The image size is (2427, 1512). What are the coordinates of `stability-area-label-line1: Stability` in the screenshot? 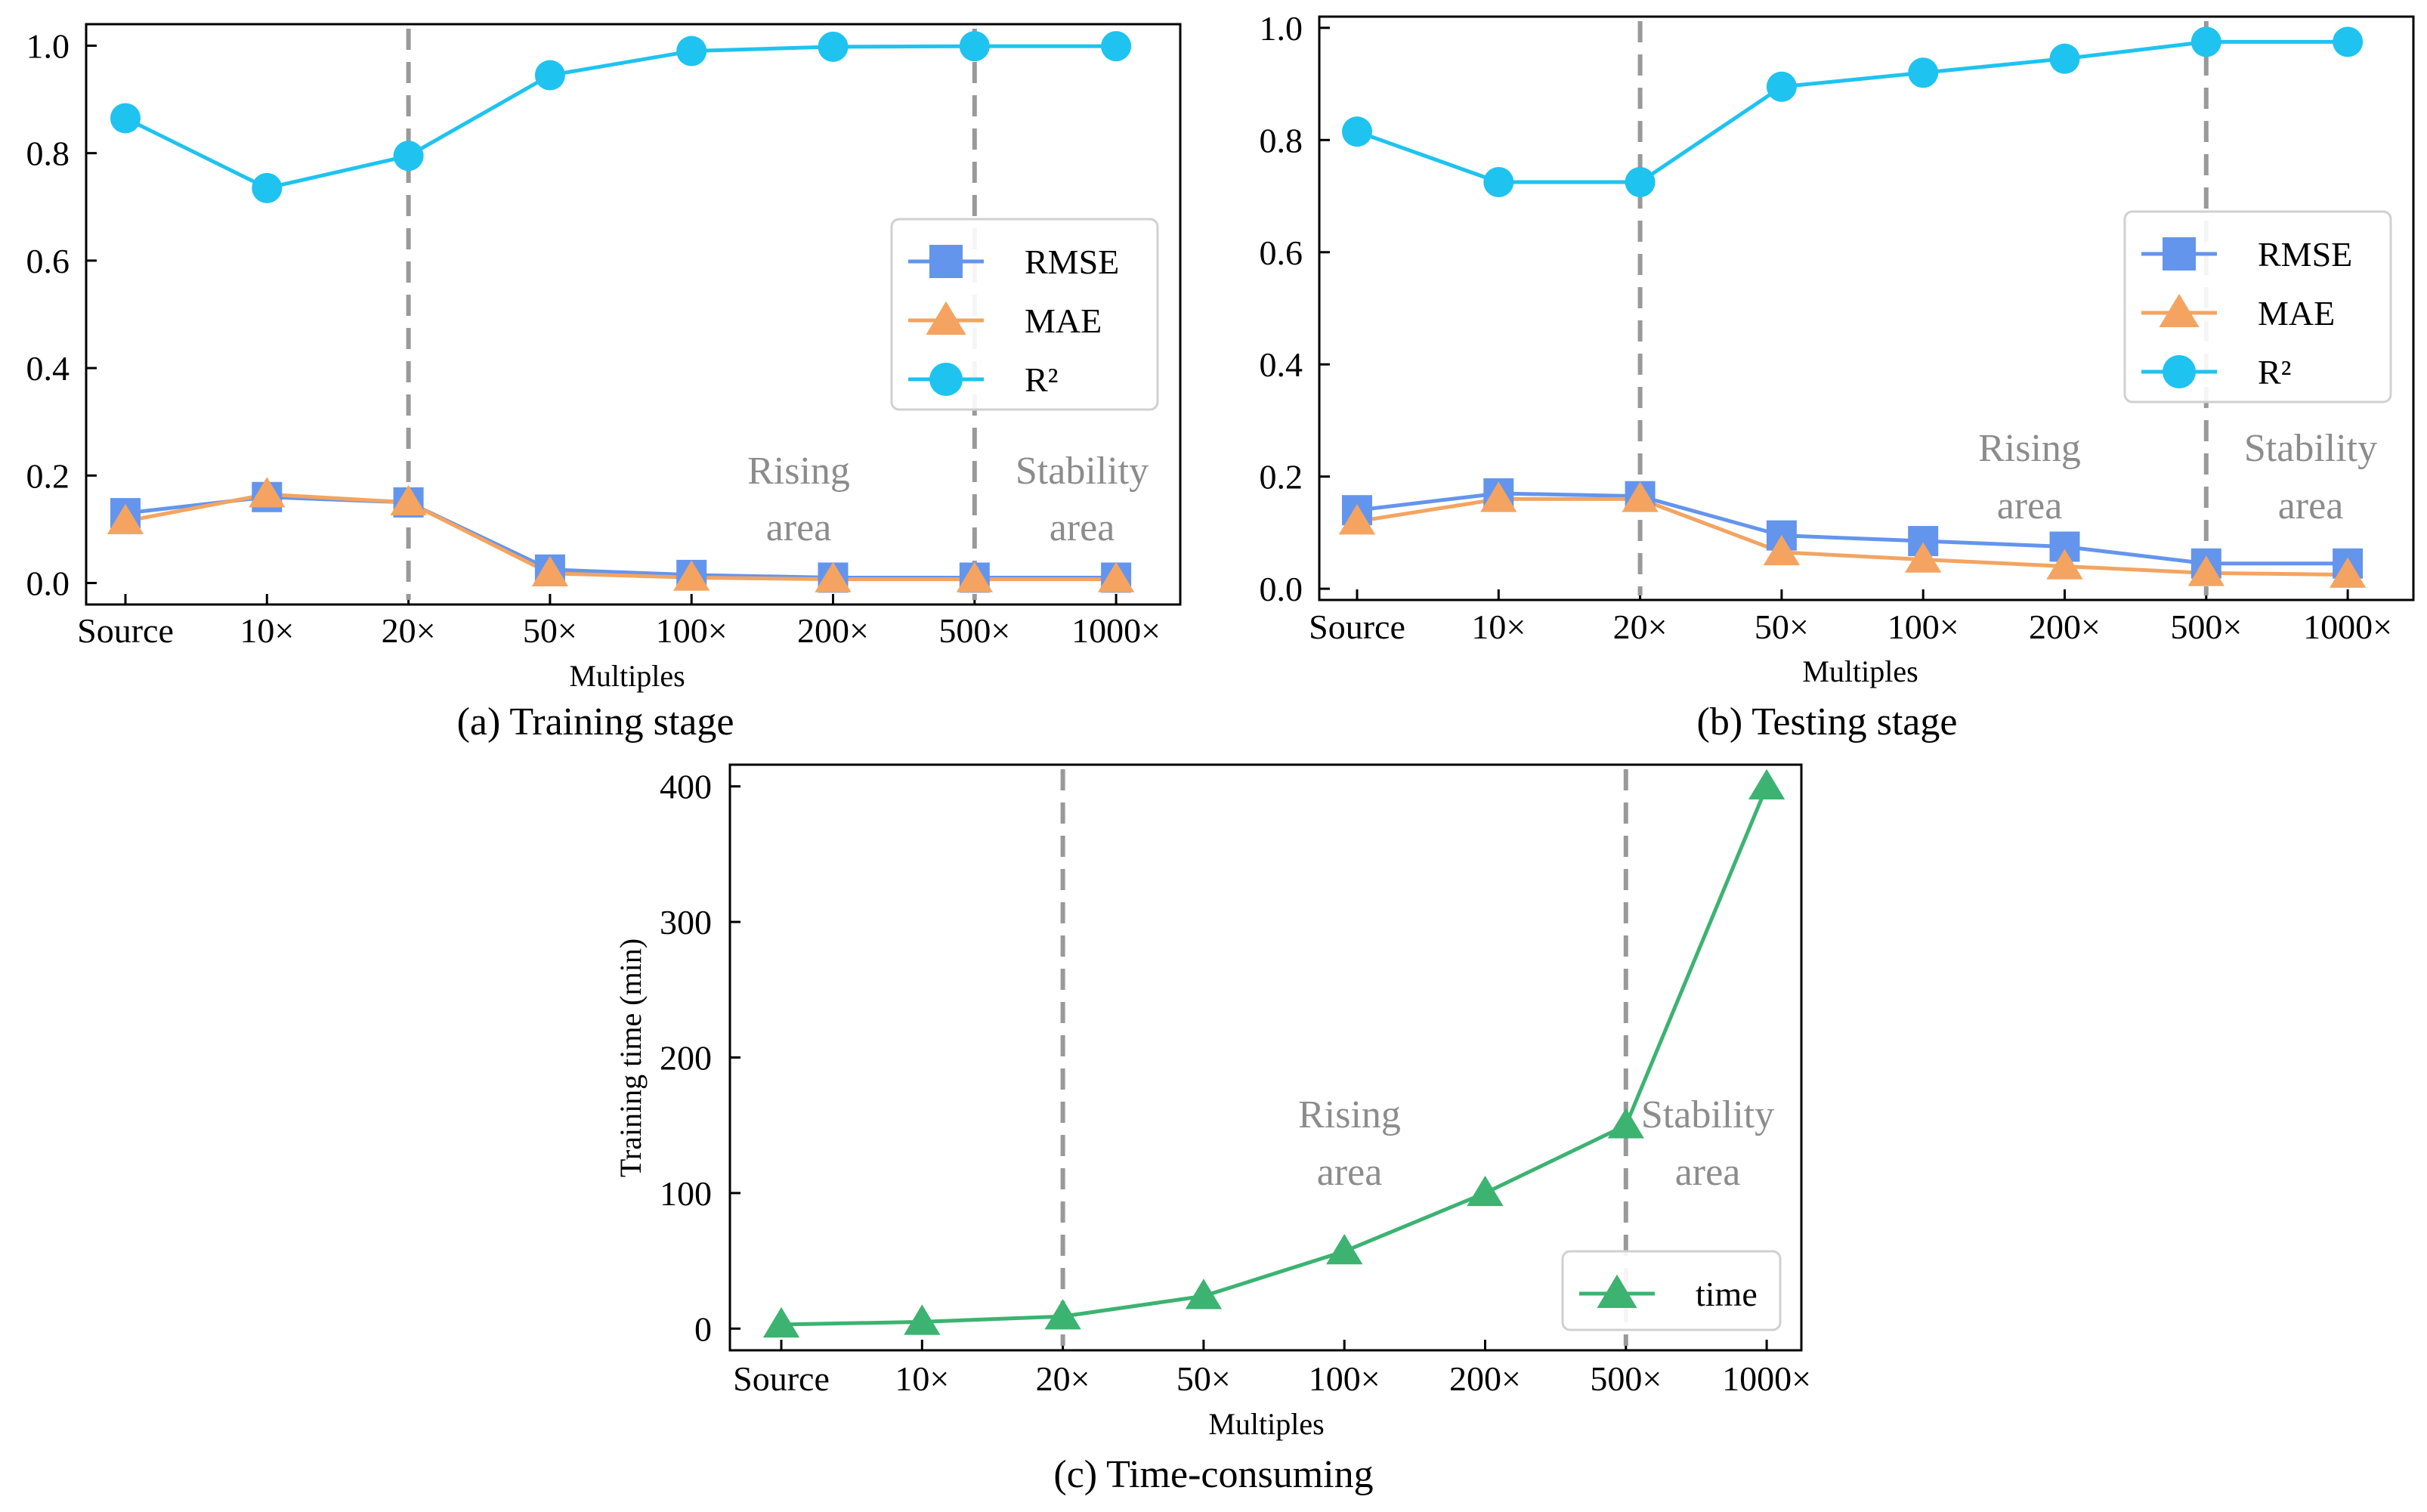 It's located at (1707, 1114).